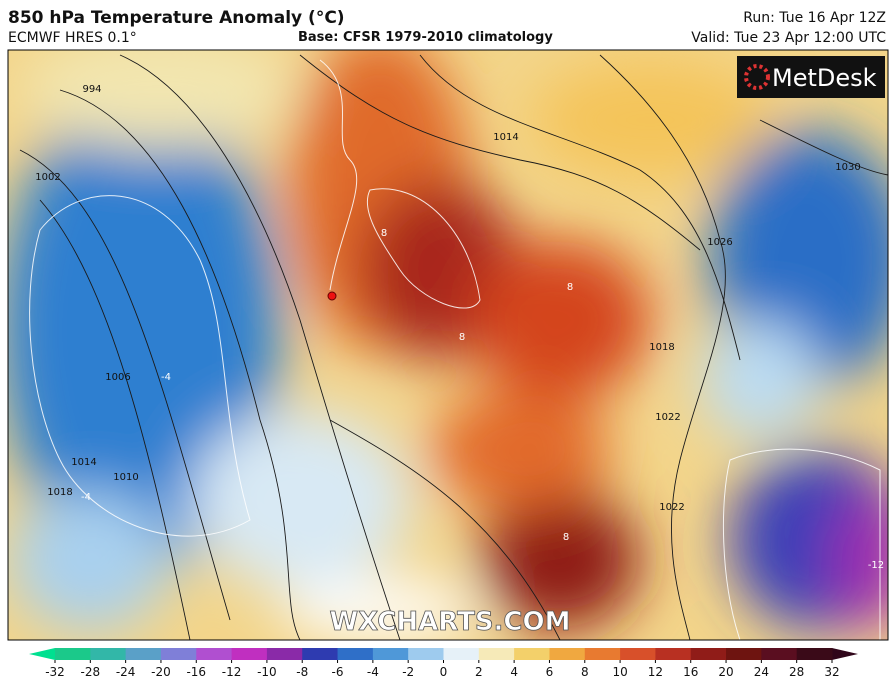 This screenshot has height=690, width=892. Describe the element at coordinates (655, 672) in the screenshot. I see `colorbar-tick-label: 12` at that location.